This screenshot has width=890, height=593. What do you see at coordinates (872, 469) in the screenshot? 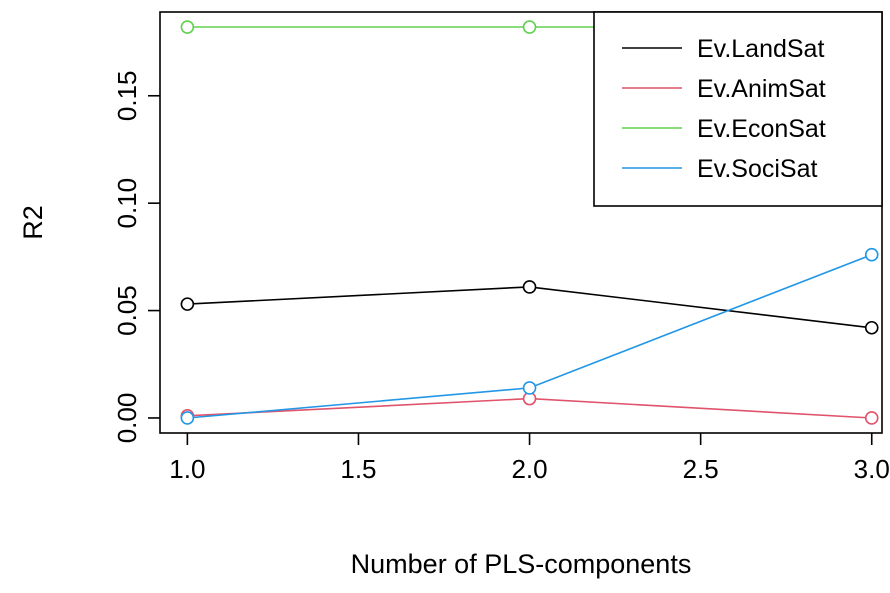
I see `x-tick-label-4: 3.0` at bounding box center [872, 469].